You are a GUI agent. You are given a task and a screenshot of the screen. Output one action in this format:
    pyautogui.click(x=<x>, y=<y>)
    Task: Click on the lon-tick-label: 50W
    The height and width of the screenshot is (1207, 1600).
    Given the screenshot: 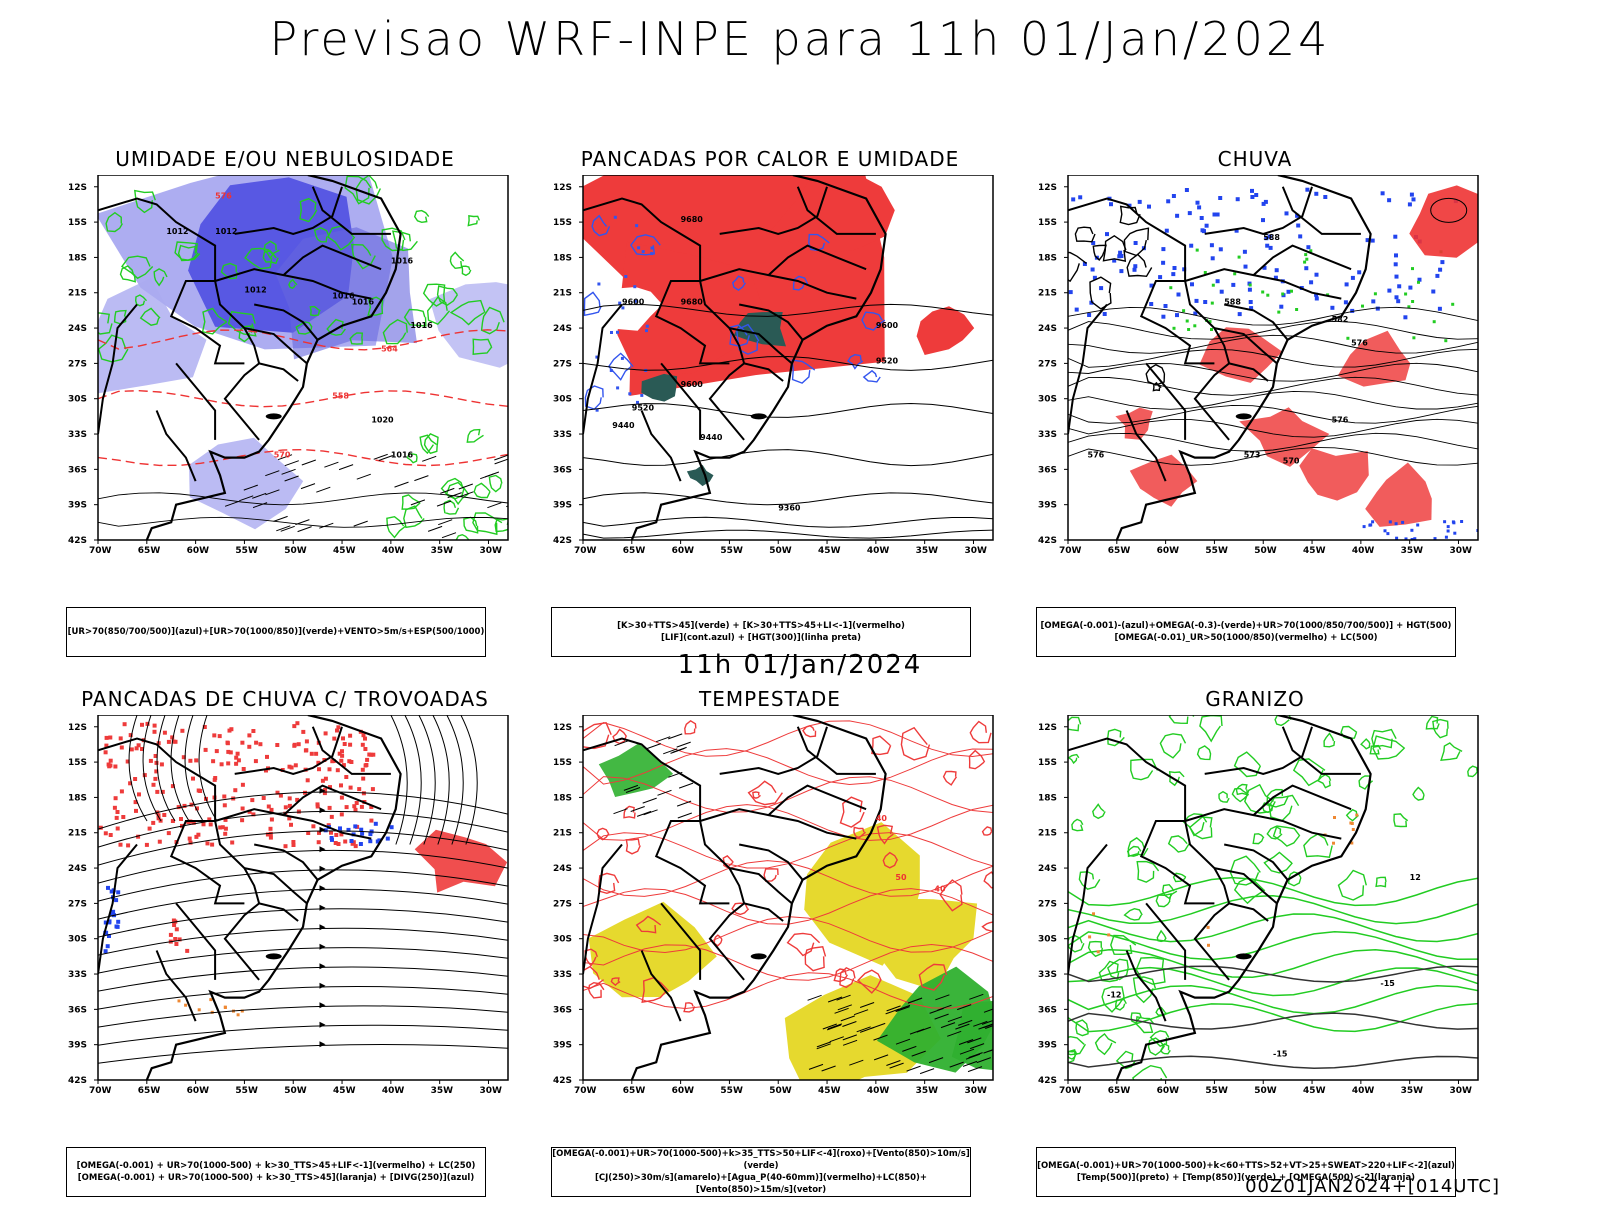 What is the action you would take?
    pyautogui.click(x=780, y=551)
    